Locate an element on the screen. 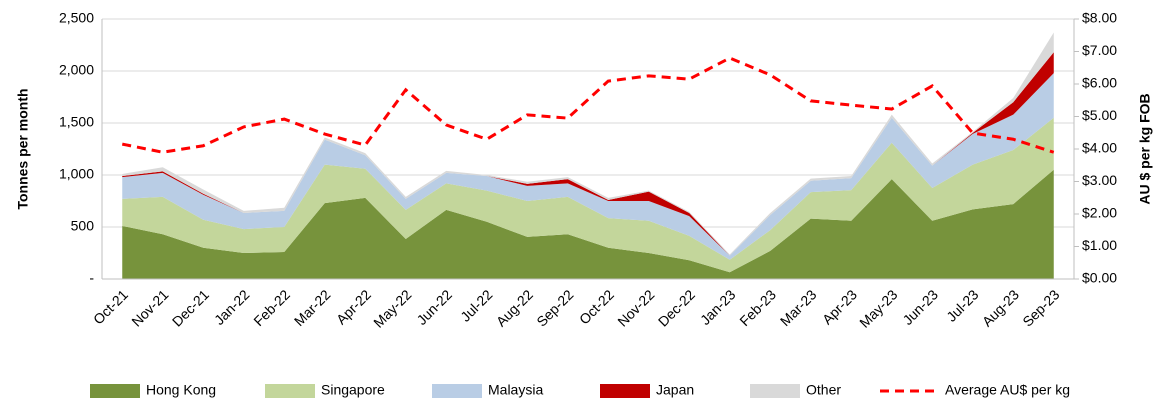 The image size is (1166, 401). y-tick-label: 1,000 is located at coordinates (76, 174).